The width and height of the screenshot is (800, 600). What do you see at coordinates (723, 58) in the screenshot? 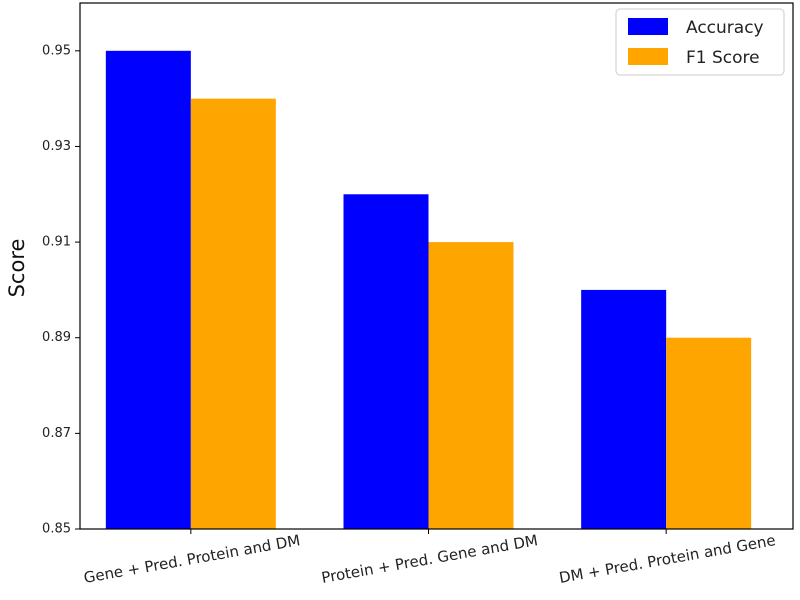
I see `legend-label-f1-score: F1 Score` at bounding box center [723, 58].